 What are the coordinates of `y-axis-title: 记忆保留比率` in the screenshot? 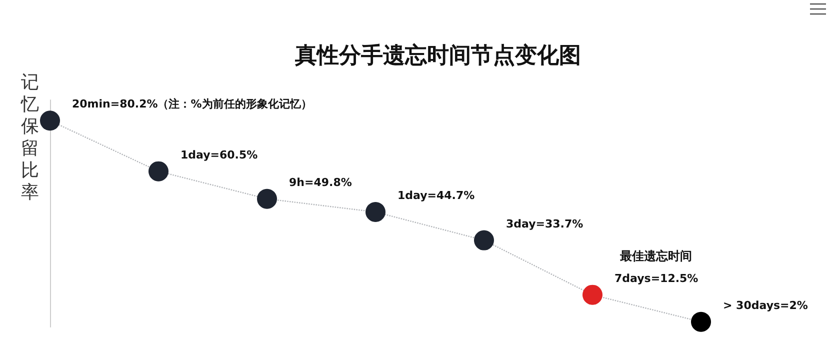 It's located at (30, 138).